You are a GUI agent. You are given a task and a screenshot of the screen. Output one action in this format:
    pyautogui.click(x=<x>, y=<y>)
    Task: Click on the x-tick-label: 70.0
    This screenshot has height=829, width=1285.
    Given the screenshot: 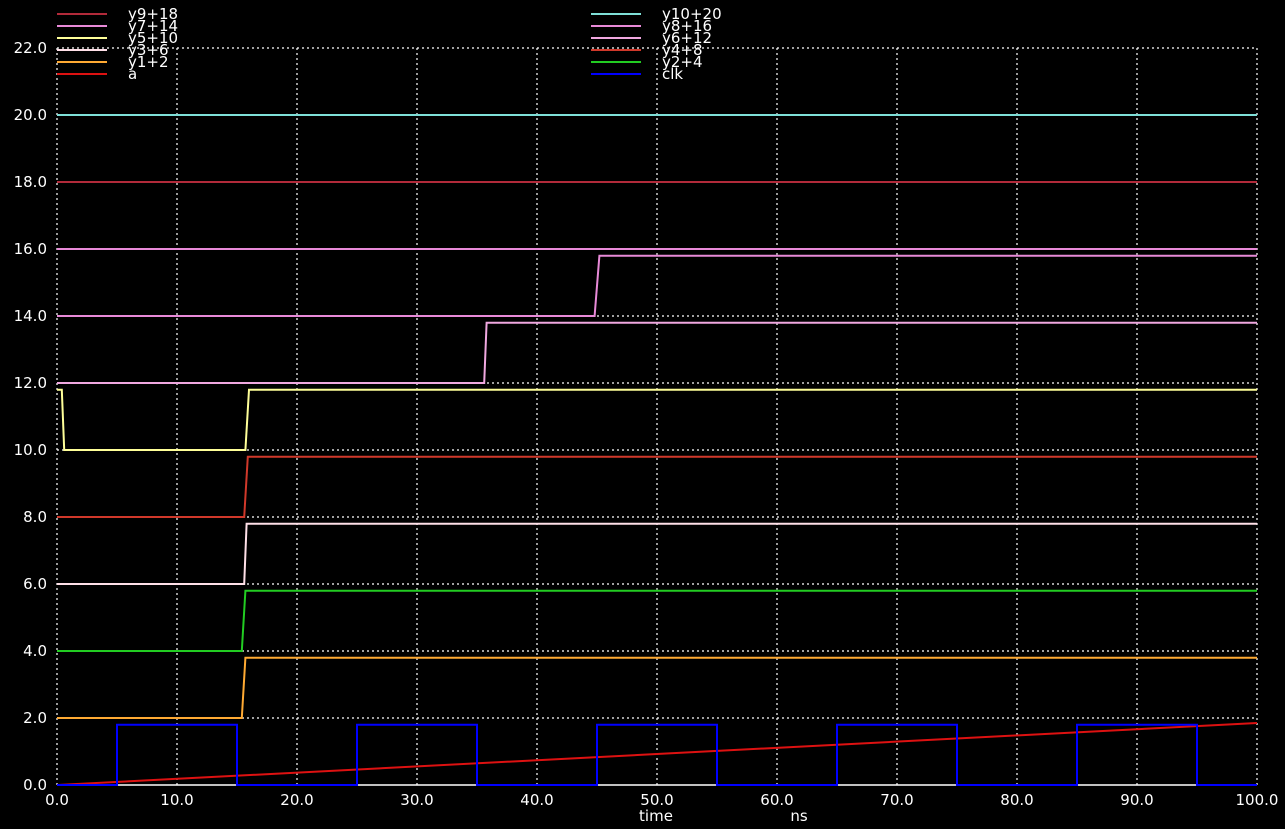 What is the action you would take?
    pyautogui.click(x=896, y=800)
    